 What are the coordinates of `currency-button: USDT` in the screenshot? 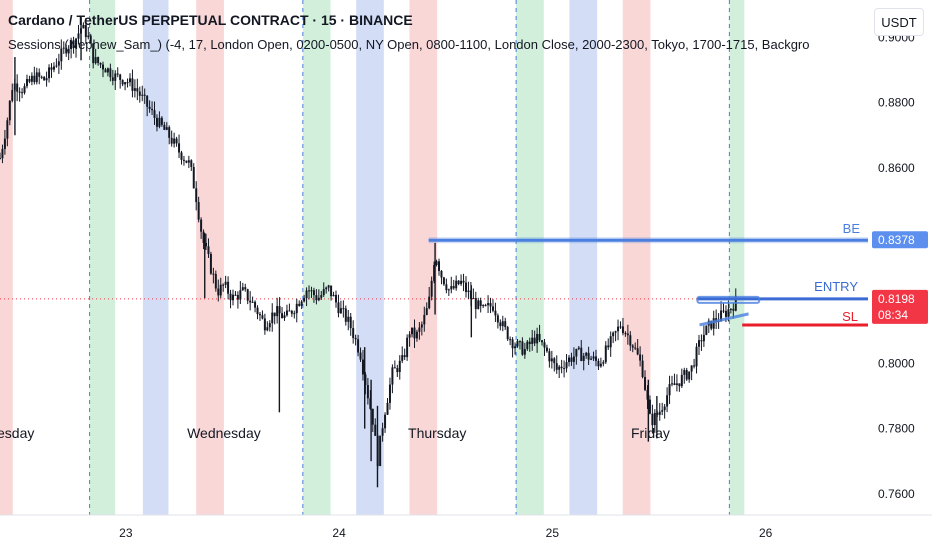 It's located at (899, 22).